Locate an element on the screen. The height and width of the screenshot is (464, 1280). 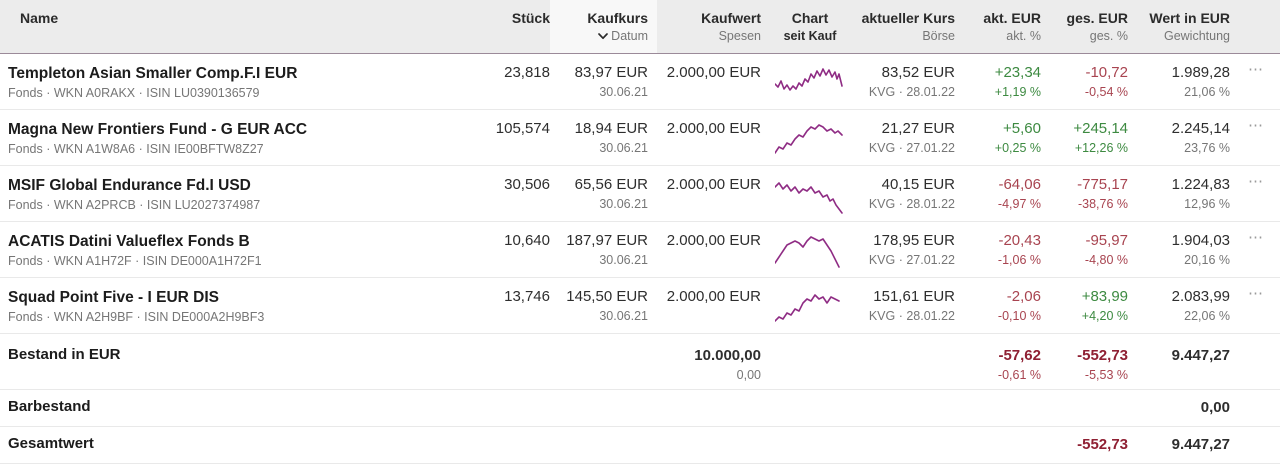
fund-details: Fonds · WKN A0RAKX · ISIN LU0390136579 is located at coordinates (134, 93).